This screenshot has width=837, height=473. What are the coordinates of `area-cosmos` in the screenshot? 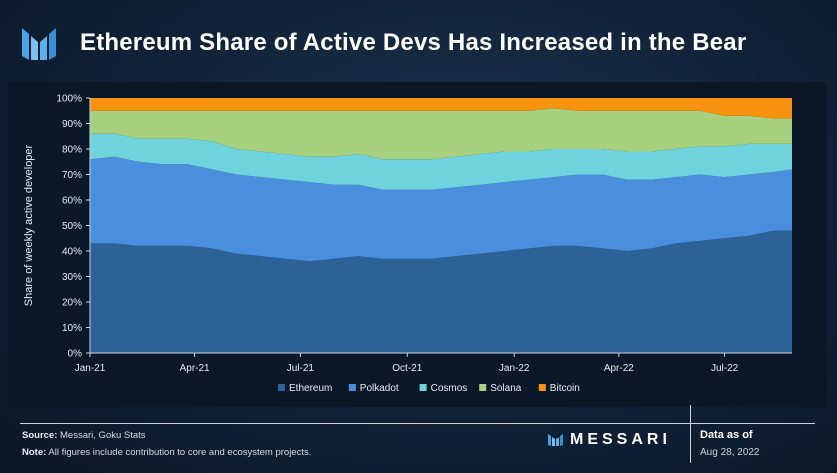 It's located at (441, 161).